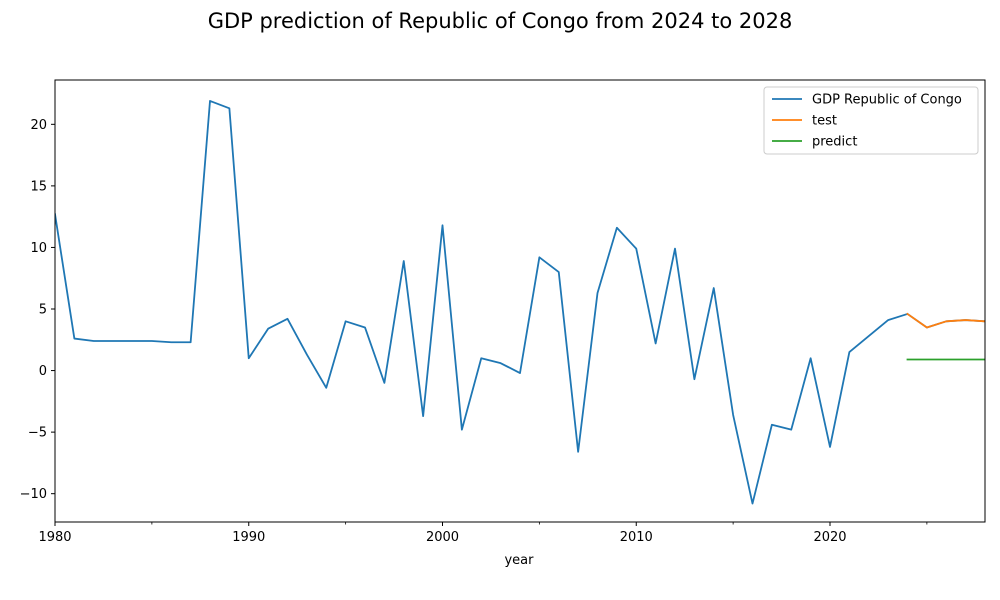 The image size is (1000, 600). What do you see at coordinates (519, 560) in the screenshot?
I see `x-axis-label: year` at bounding box center [519, 560].